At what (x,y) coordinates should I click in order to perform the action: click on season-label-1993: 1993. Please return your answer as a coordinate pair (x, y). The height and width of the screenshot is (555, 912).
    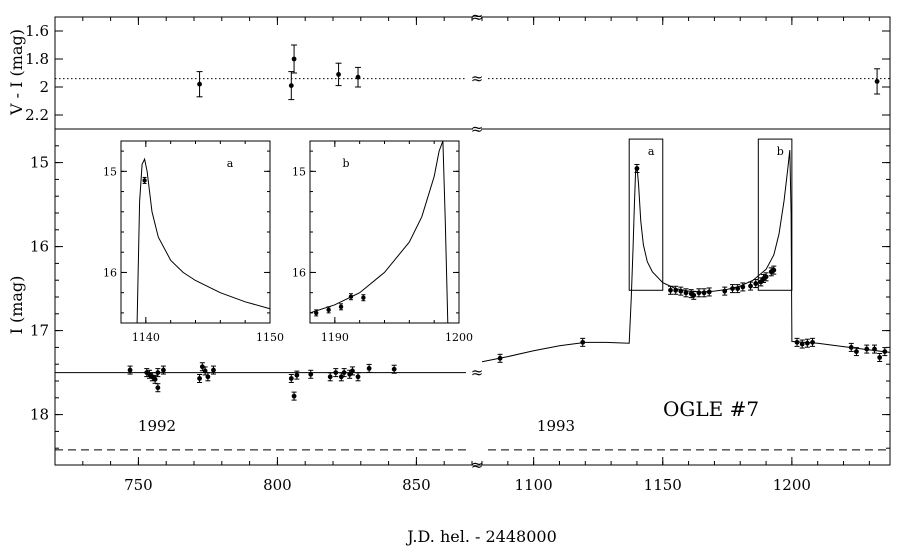
    Looking at the image, I should click on (556, 426).